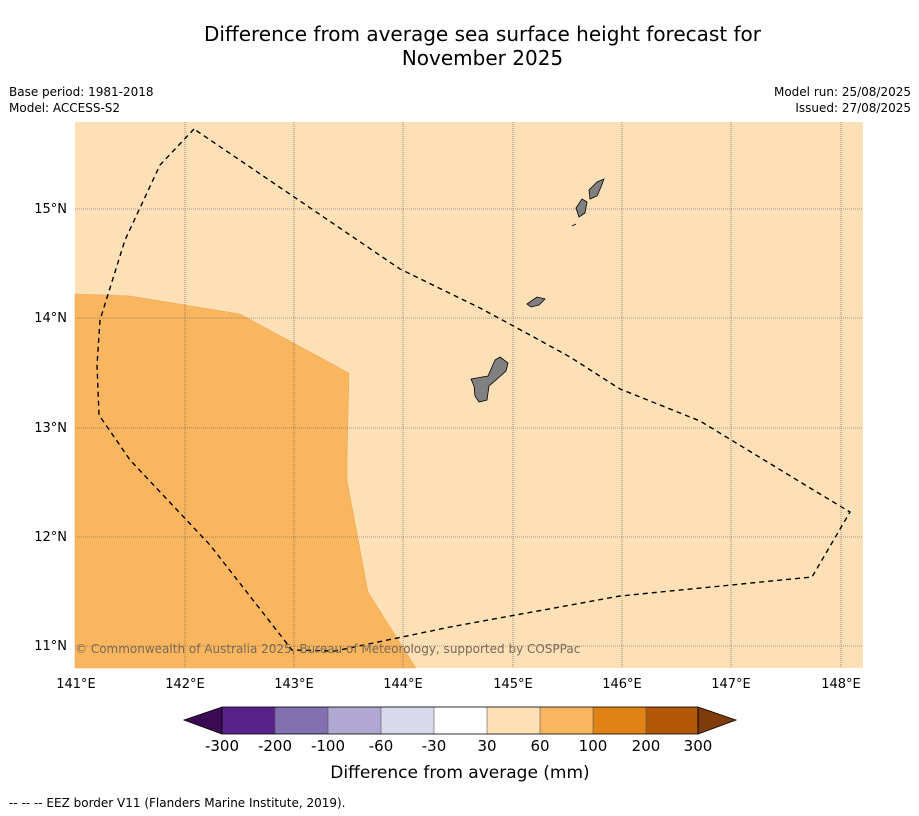 The height and width of the screenshot is (816, 919). Describe the element at coordinates (50, 646) in the screenshot. I see `lat-label: 11°N` at that location.